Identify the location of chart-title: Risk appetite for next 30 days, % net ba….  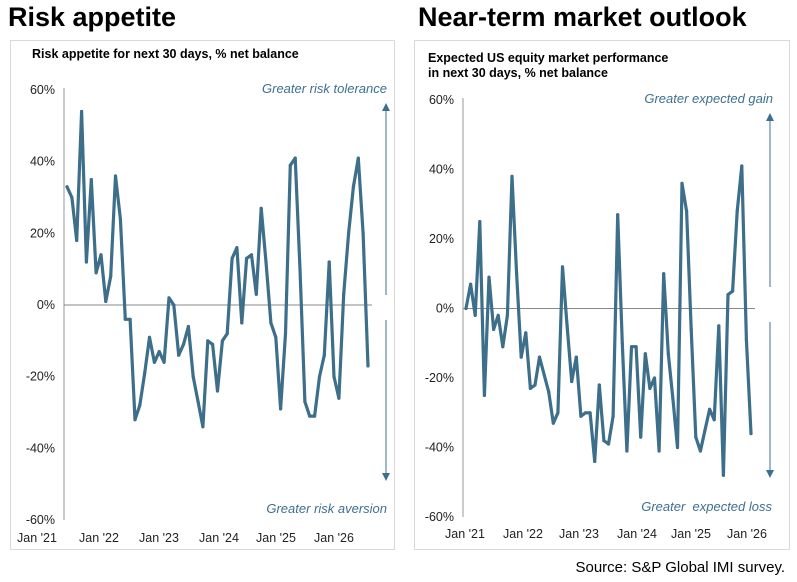
(165, 54).